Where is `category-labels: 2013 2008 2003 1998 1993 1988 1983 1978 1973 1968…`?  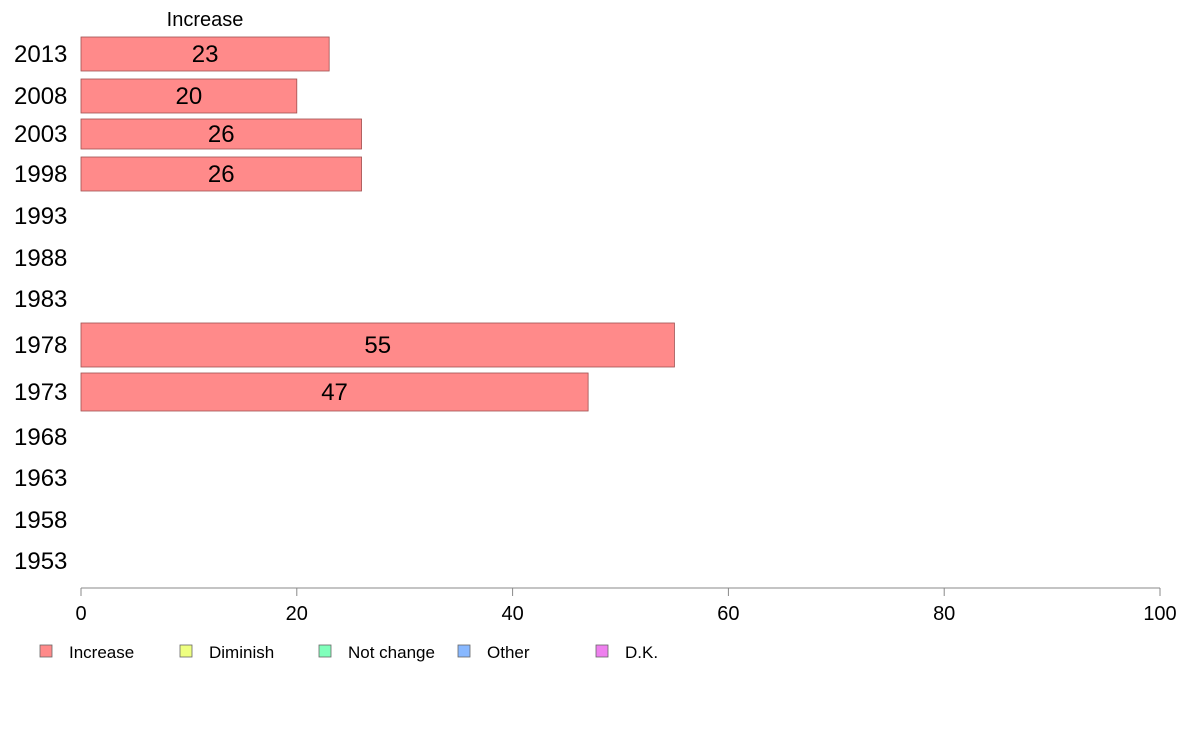
category-labels: 2013 2008 2003 1998 1993 1988 1983 1978 1973 1968… is located at coordinates (40, 308).